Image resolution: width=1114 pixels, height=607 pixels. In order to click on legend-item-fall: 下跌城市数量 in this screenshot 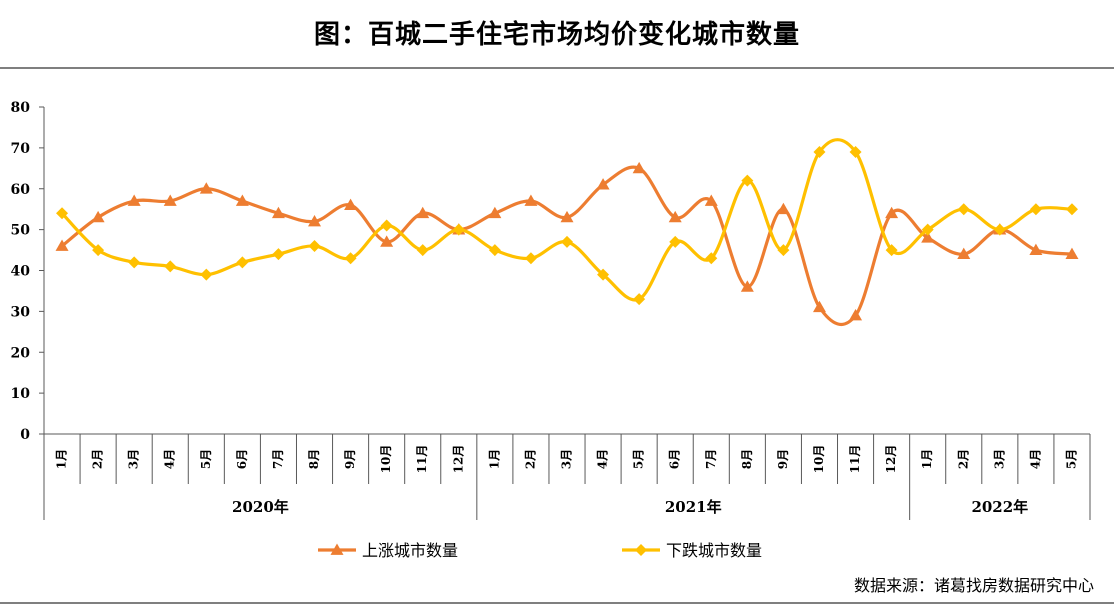, I will do `click(692, 550)`.